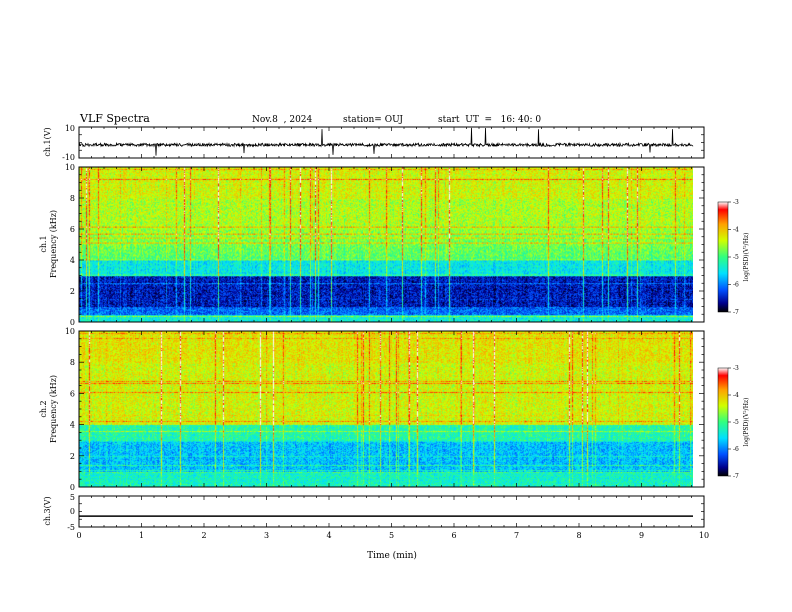 Image resolution: width=792 pixels, height=612 pixels. What do you see at coordinates (723, 422) in the screenshot?
I see `ch2-colorbar` at bounding box center [723, 422].